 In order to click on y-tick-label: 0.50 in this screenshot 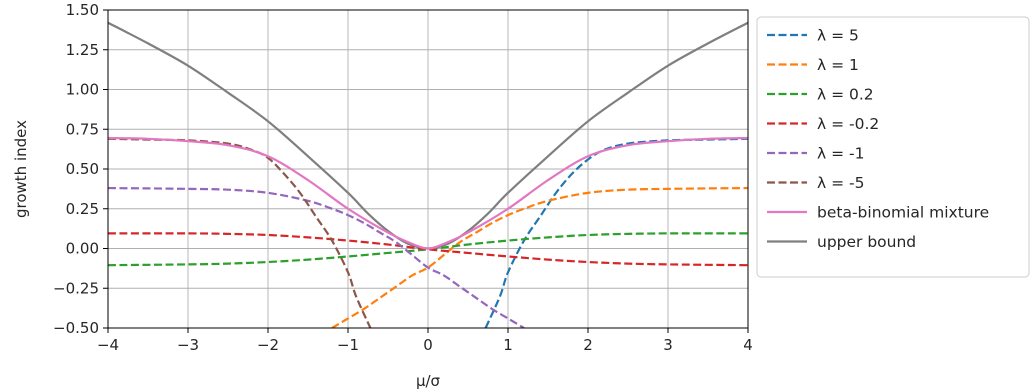, I will do `click(82, 169)`.